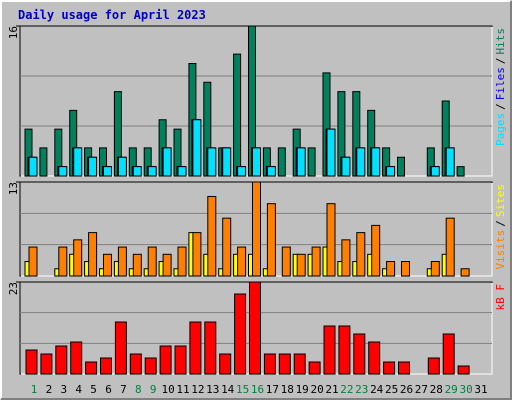 The height and width of the screenshot is (400, 512). What do you see at coordinates (302, 389) in the screenshot?
I see `x-tick-label: 19` at bounding box center [302, 389].